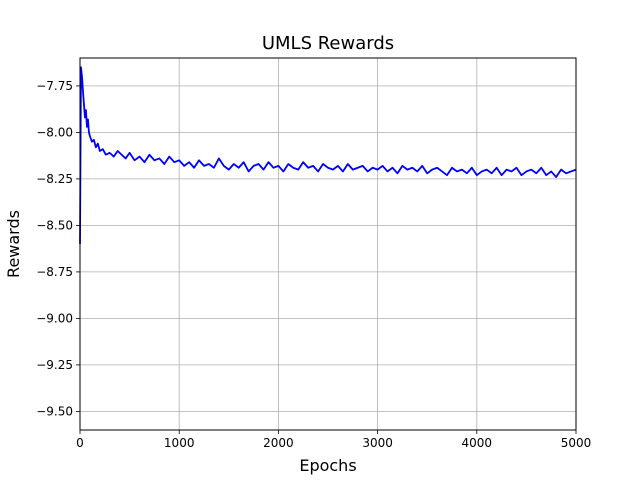 The width and height of the screenshot is (640, 480). I want to click on x-tick-label: 1000, so click(179, 443).